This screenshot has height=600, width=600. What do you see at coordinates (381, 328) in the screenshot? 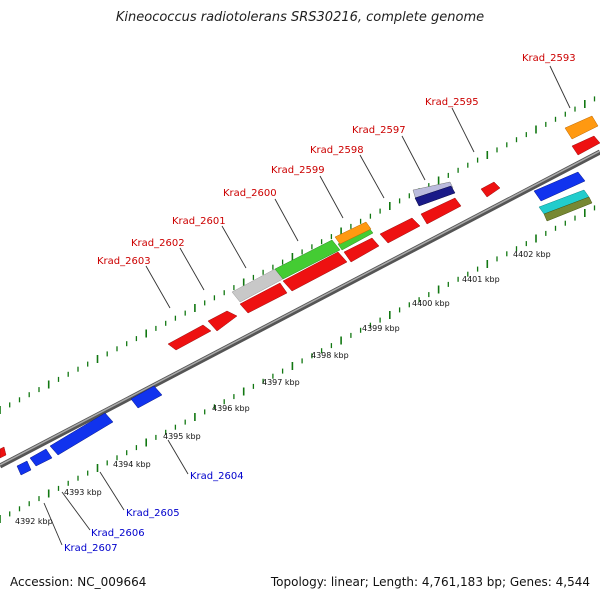
I see `scale-label-4399: 4399 kbp` at bounding box center [381, 328].